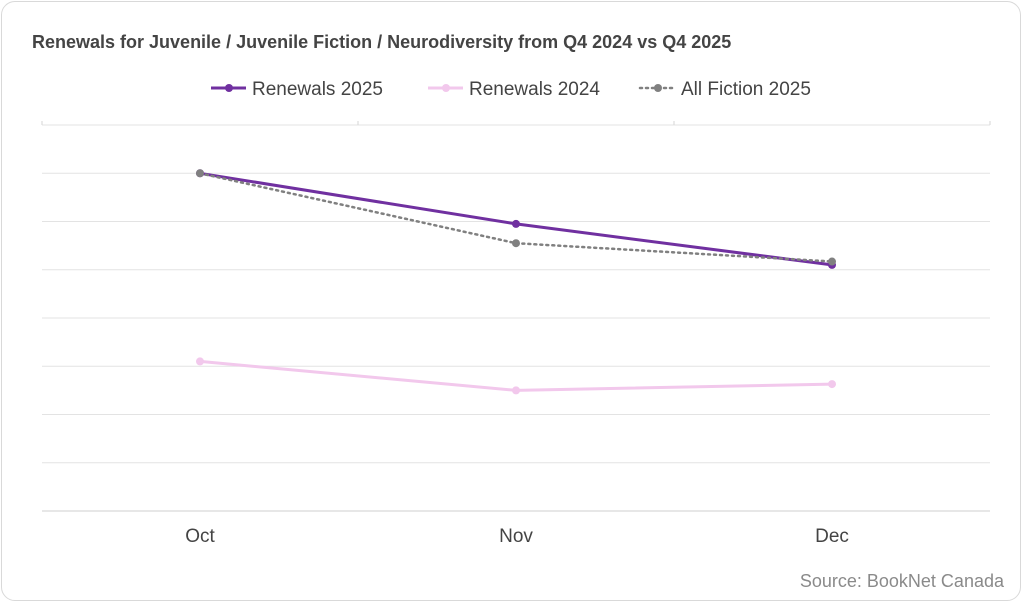  What do you see at coordinates (534, 89) in the screenshot?
I see `legend-label-1: Renewals 2024` at bounding box center [534, 89].